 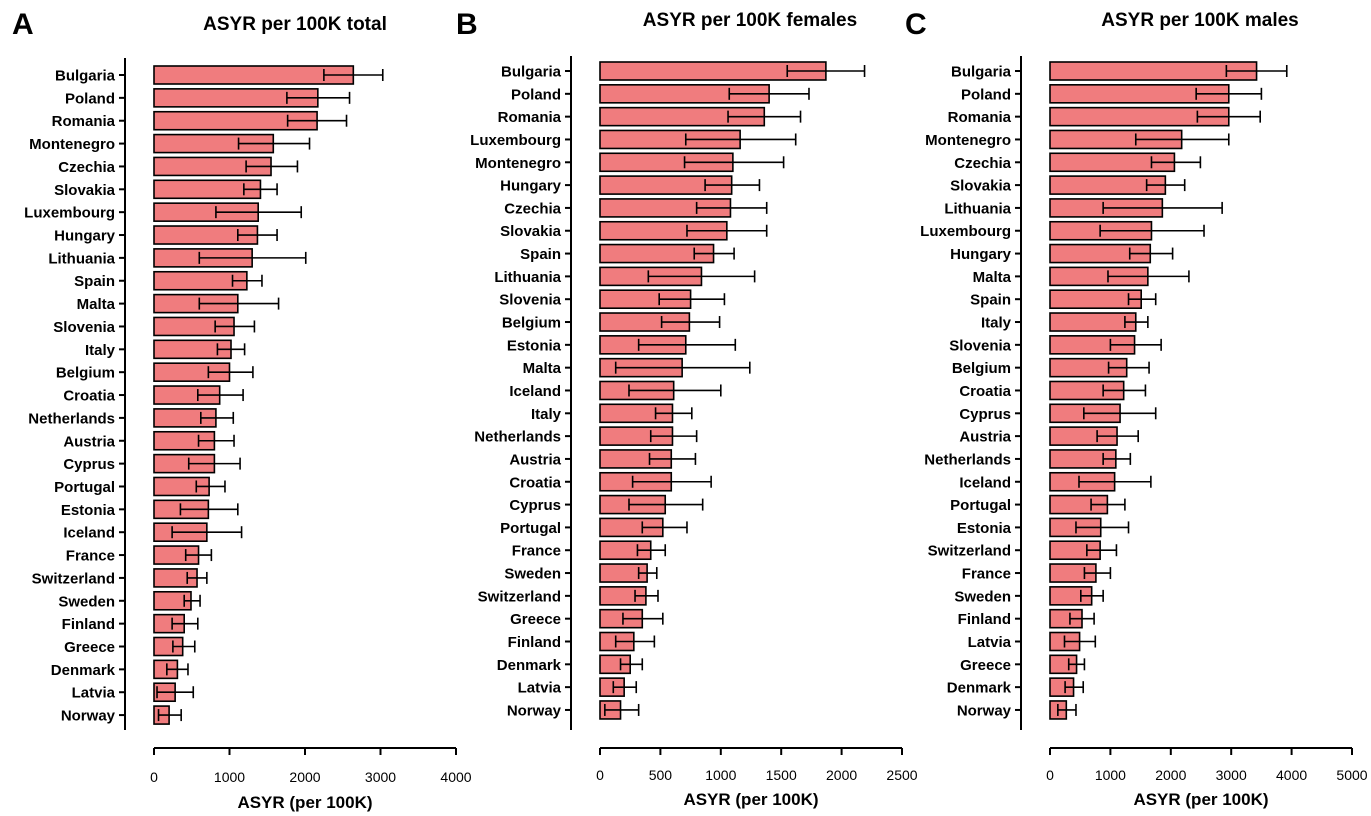 What do you see at coordinates (96, 304) in the screenshot?
I see `panel-a-category-label: Malta` at bounding box center [96, 304].